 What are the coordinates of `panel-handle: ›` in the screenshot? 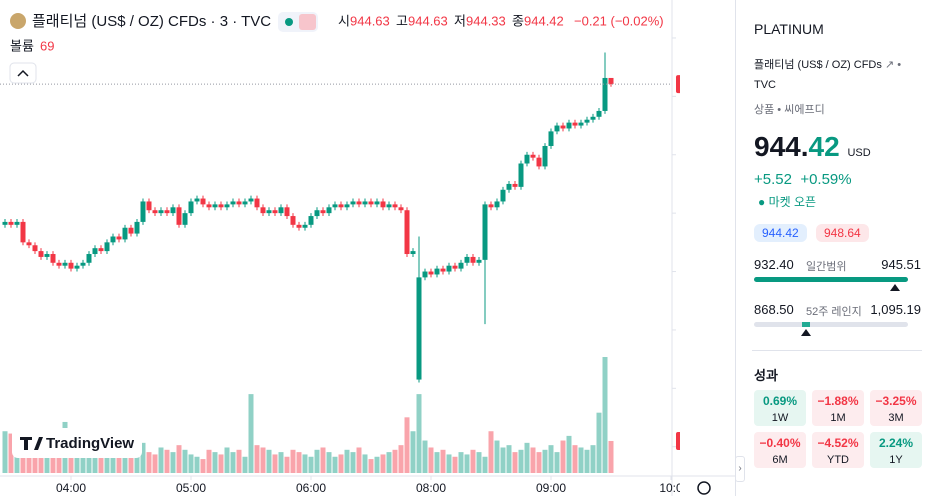 It's located at (740, 469).